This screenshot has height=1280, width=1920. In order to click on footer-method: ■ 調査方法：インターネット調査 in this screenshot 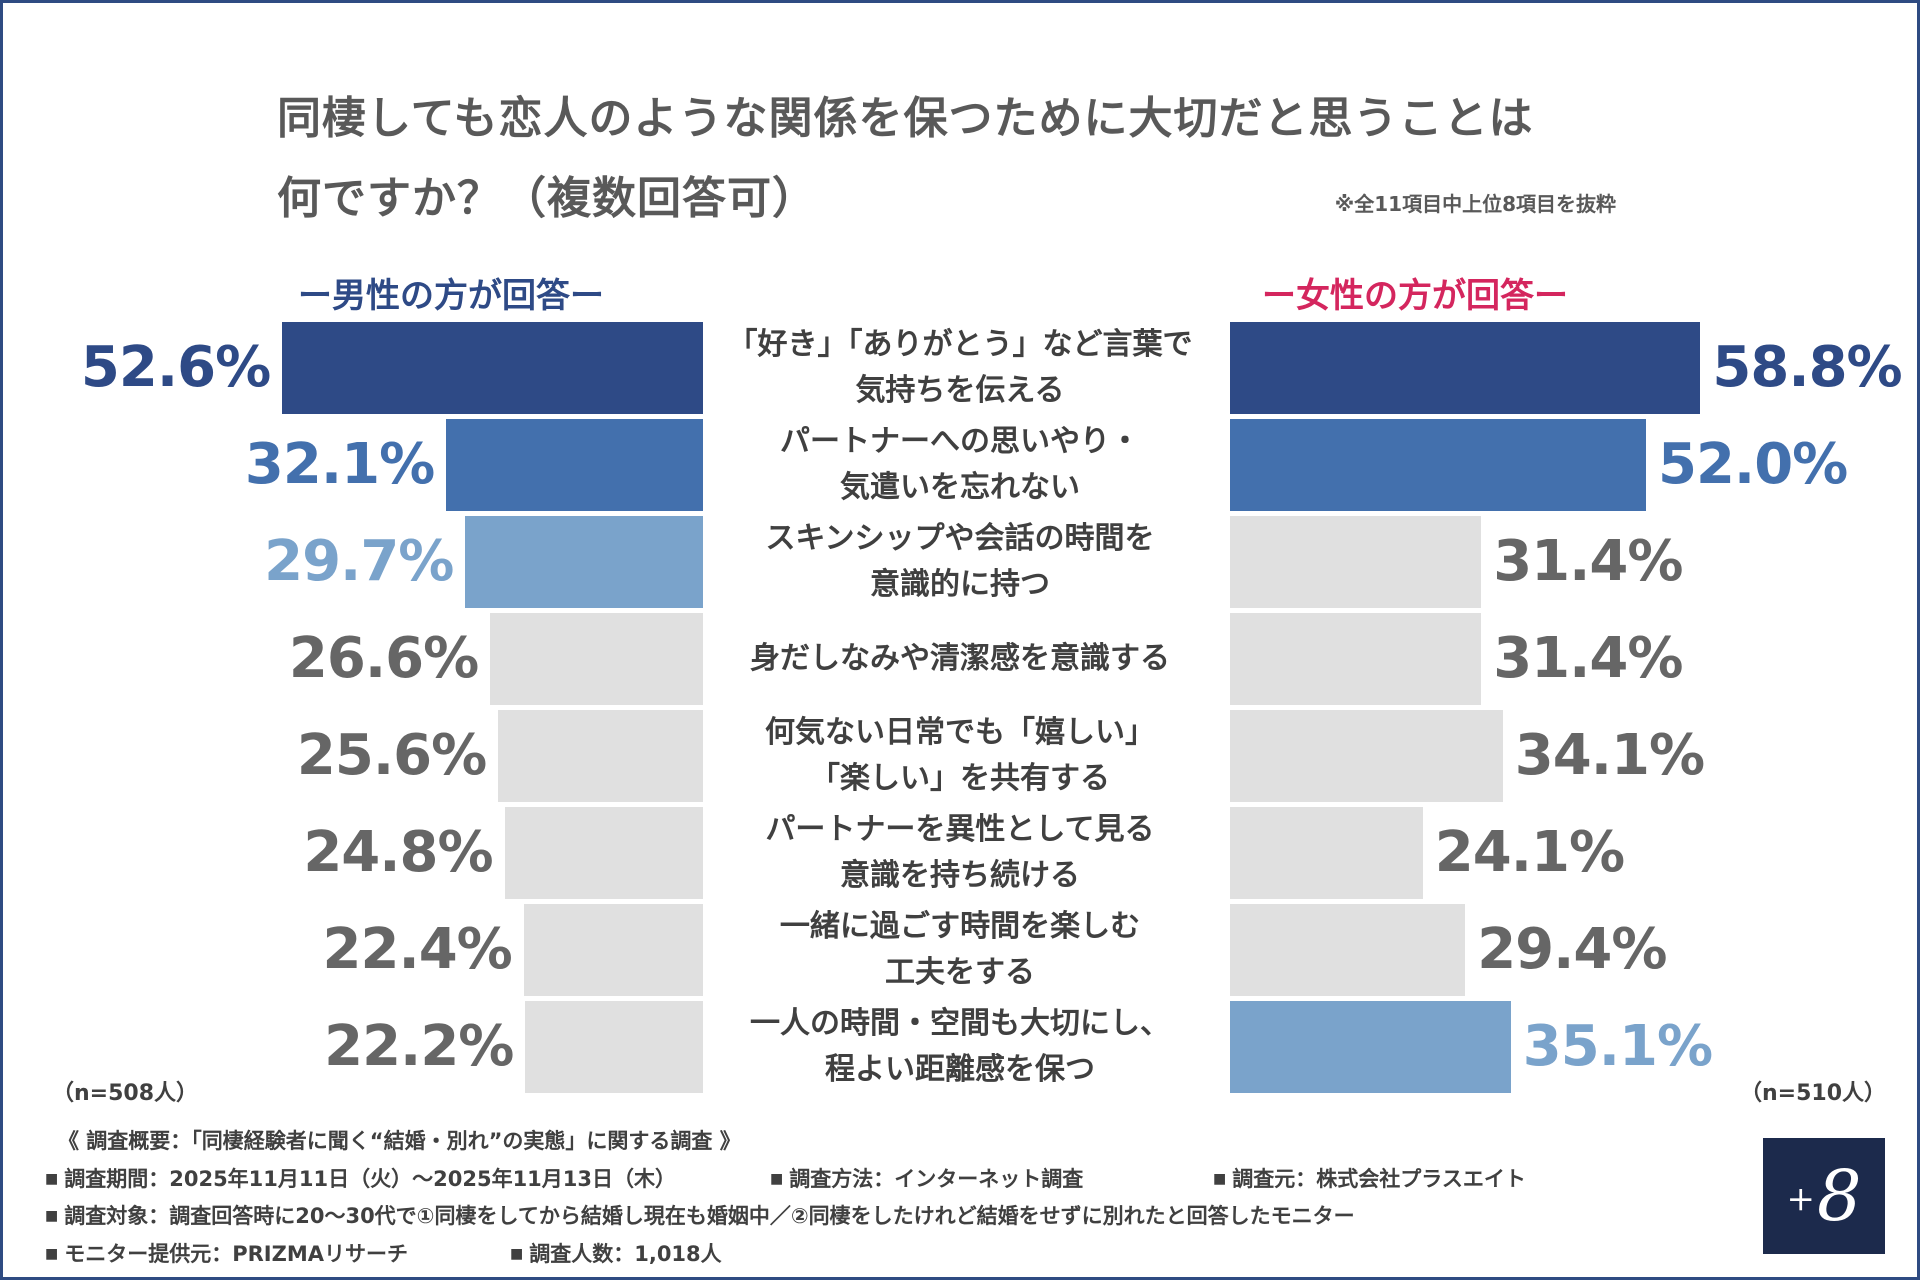, I will do `click(926, 1178)`.